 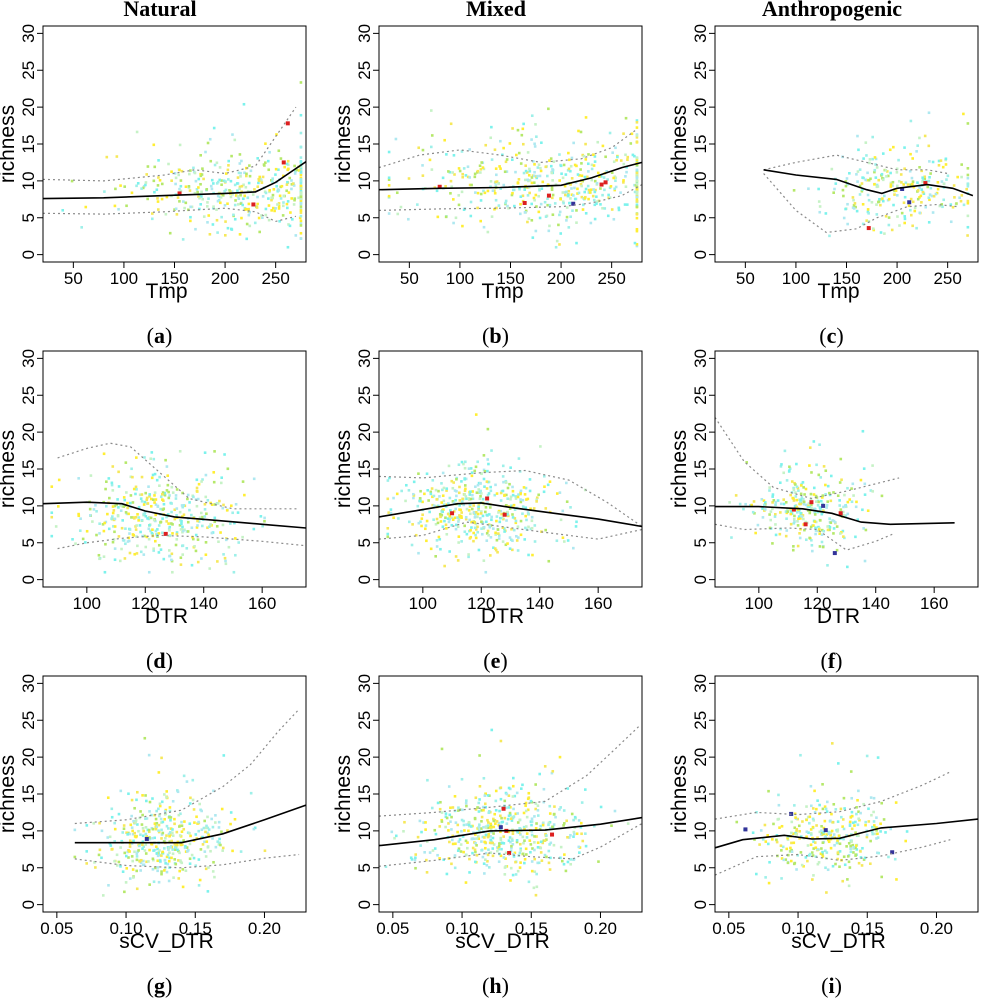 What do you see at coordinates (166, 941) in the screenshot?
I see `x-axis-label: sCV_DTR` at bounding box center [166, 941].